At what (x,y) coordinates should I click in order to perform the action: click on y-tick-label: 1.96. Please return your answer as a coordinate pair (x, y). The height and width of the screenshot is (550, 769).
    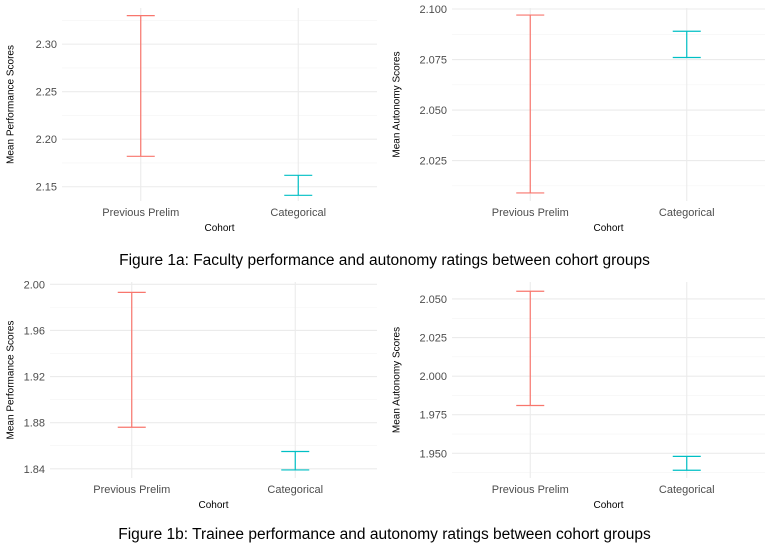
    Looking at the image, I should click on (34, 331).